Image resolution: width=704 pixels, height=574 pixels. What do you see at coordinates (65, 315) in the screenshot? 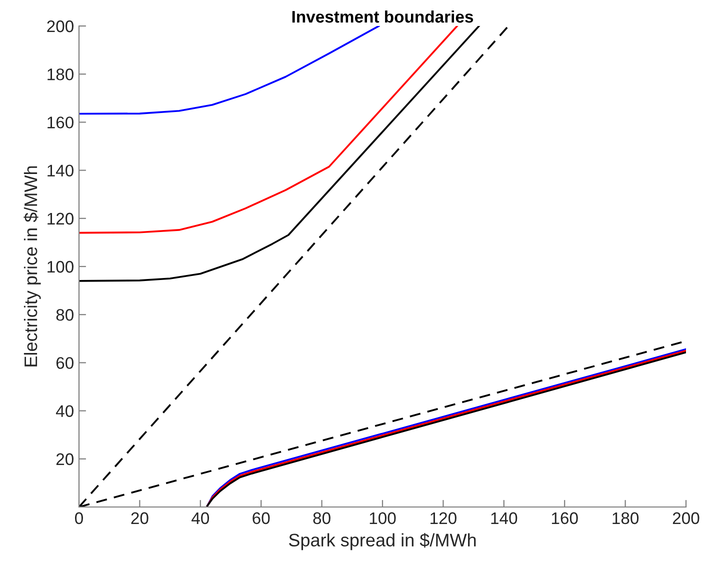
I see `y-tick-label: 80` at bounding box center [65, 315].